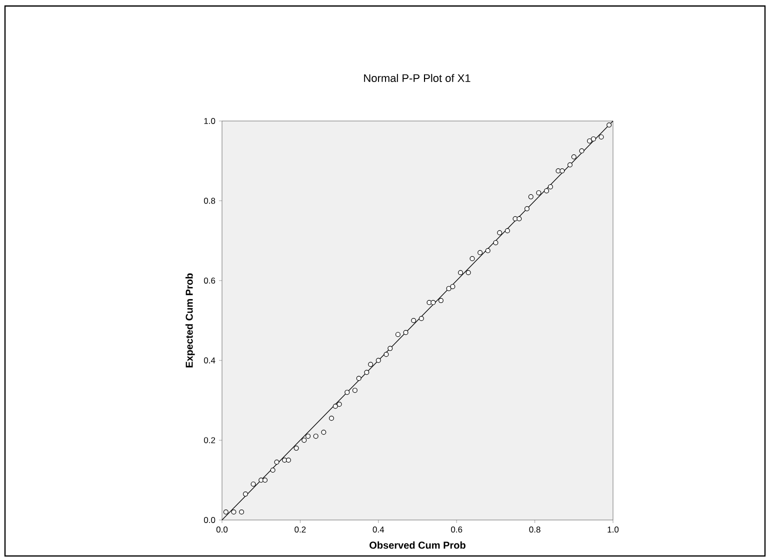 The height and width of the screenshot is (557, 770). Describe the element at coordinates (210, 440) in the screenshot. I see `y-tick-label: 0.2` at that location.